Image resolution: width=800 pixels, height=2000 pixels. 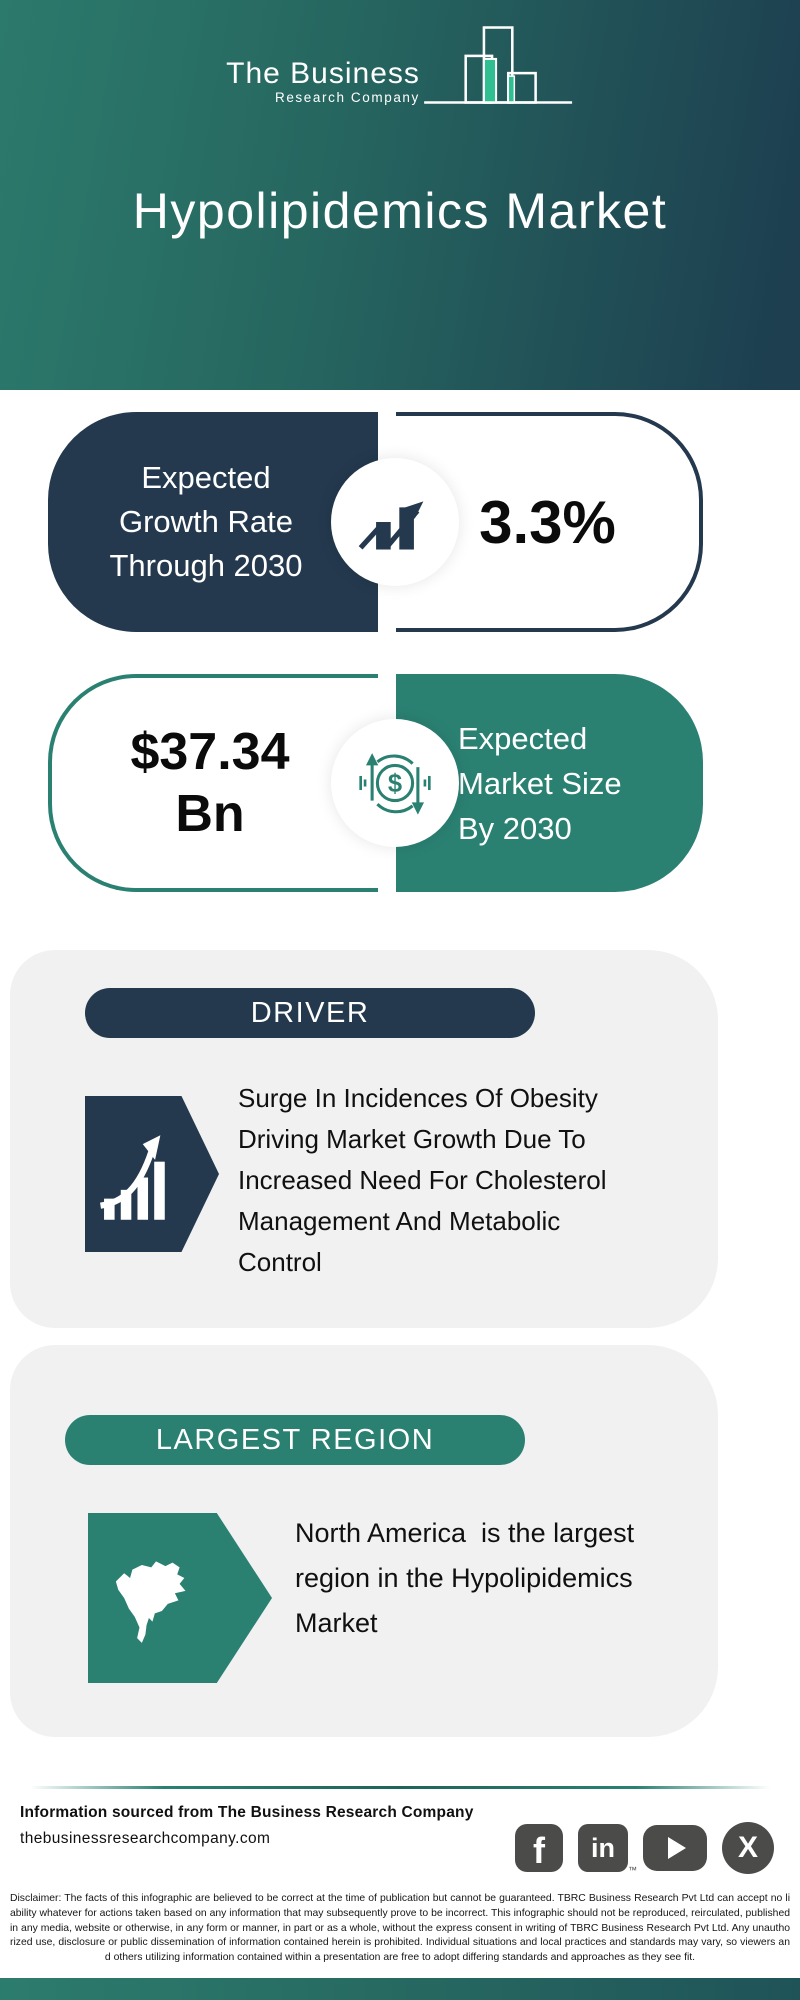 I want to click on region-heading-pill: LARGEST REGION, so click(x=295, y=1440).